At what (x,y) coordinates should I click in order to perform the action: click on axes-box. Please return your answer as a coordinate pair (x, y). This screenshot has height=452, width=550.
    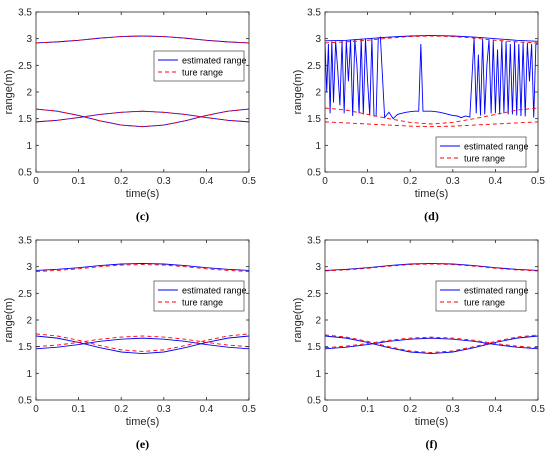
    Looking at the image, I should click on (142, 320).